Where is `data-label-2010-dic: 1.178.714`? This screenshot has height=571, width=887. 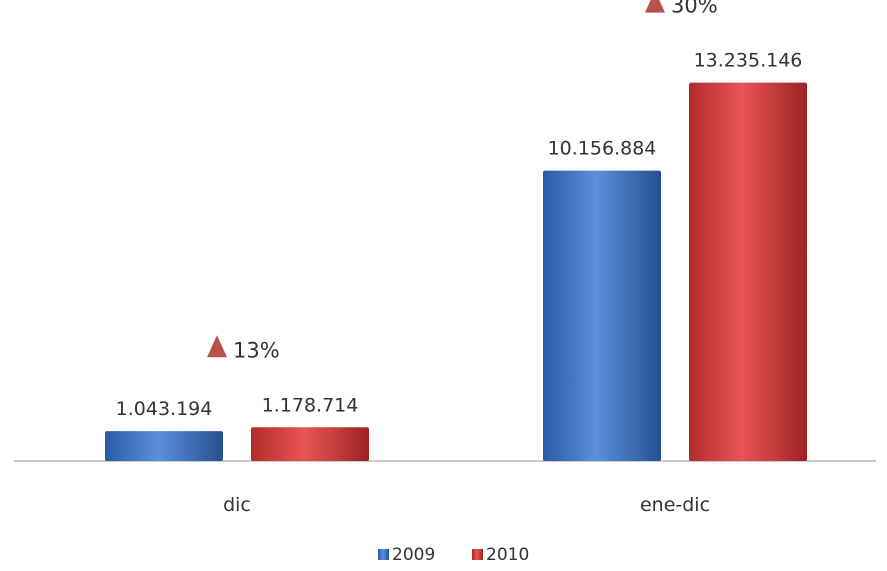
data-label-2010-dic: 1.178.714 is located at coordinates (310, 405).